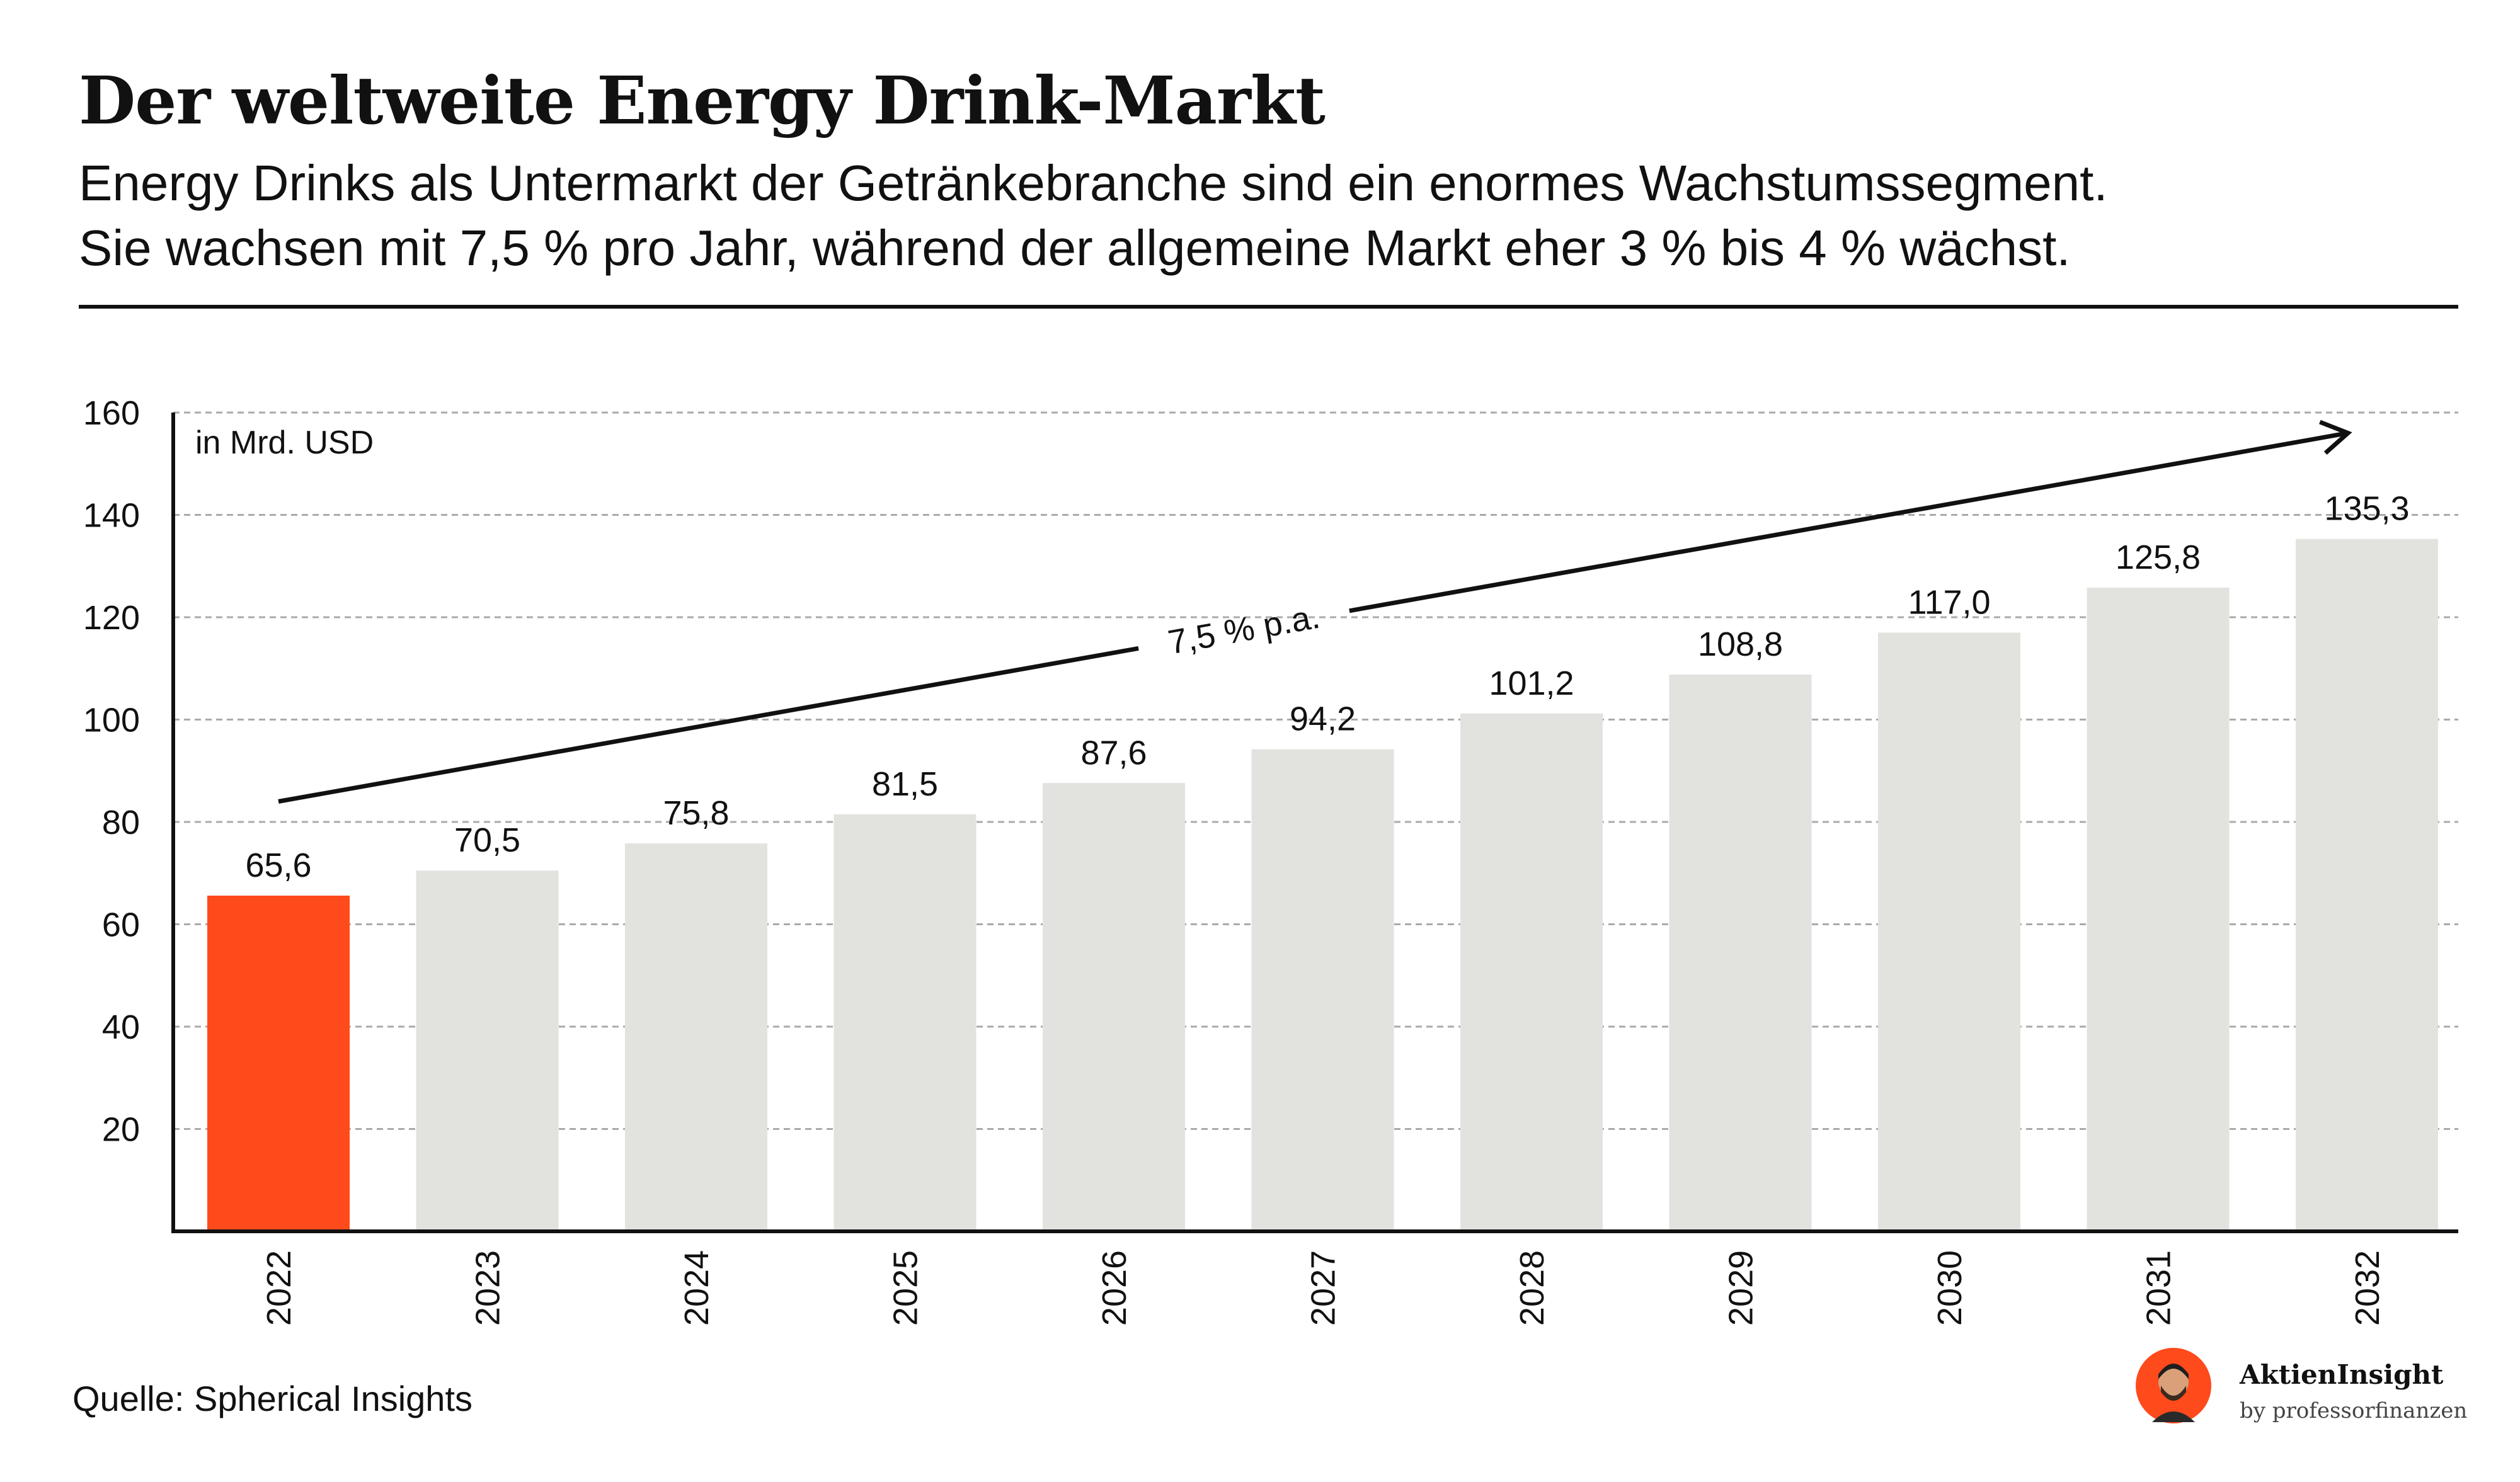  What do you see at coordinates (488, 1288) in the screenshot?
I see `x-tick-label-2023: 2023` at bounding box center [488, 1288].